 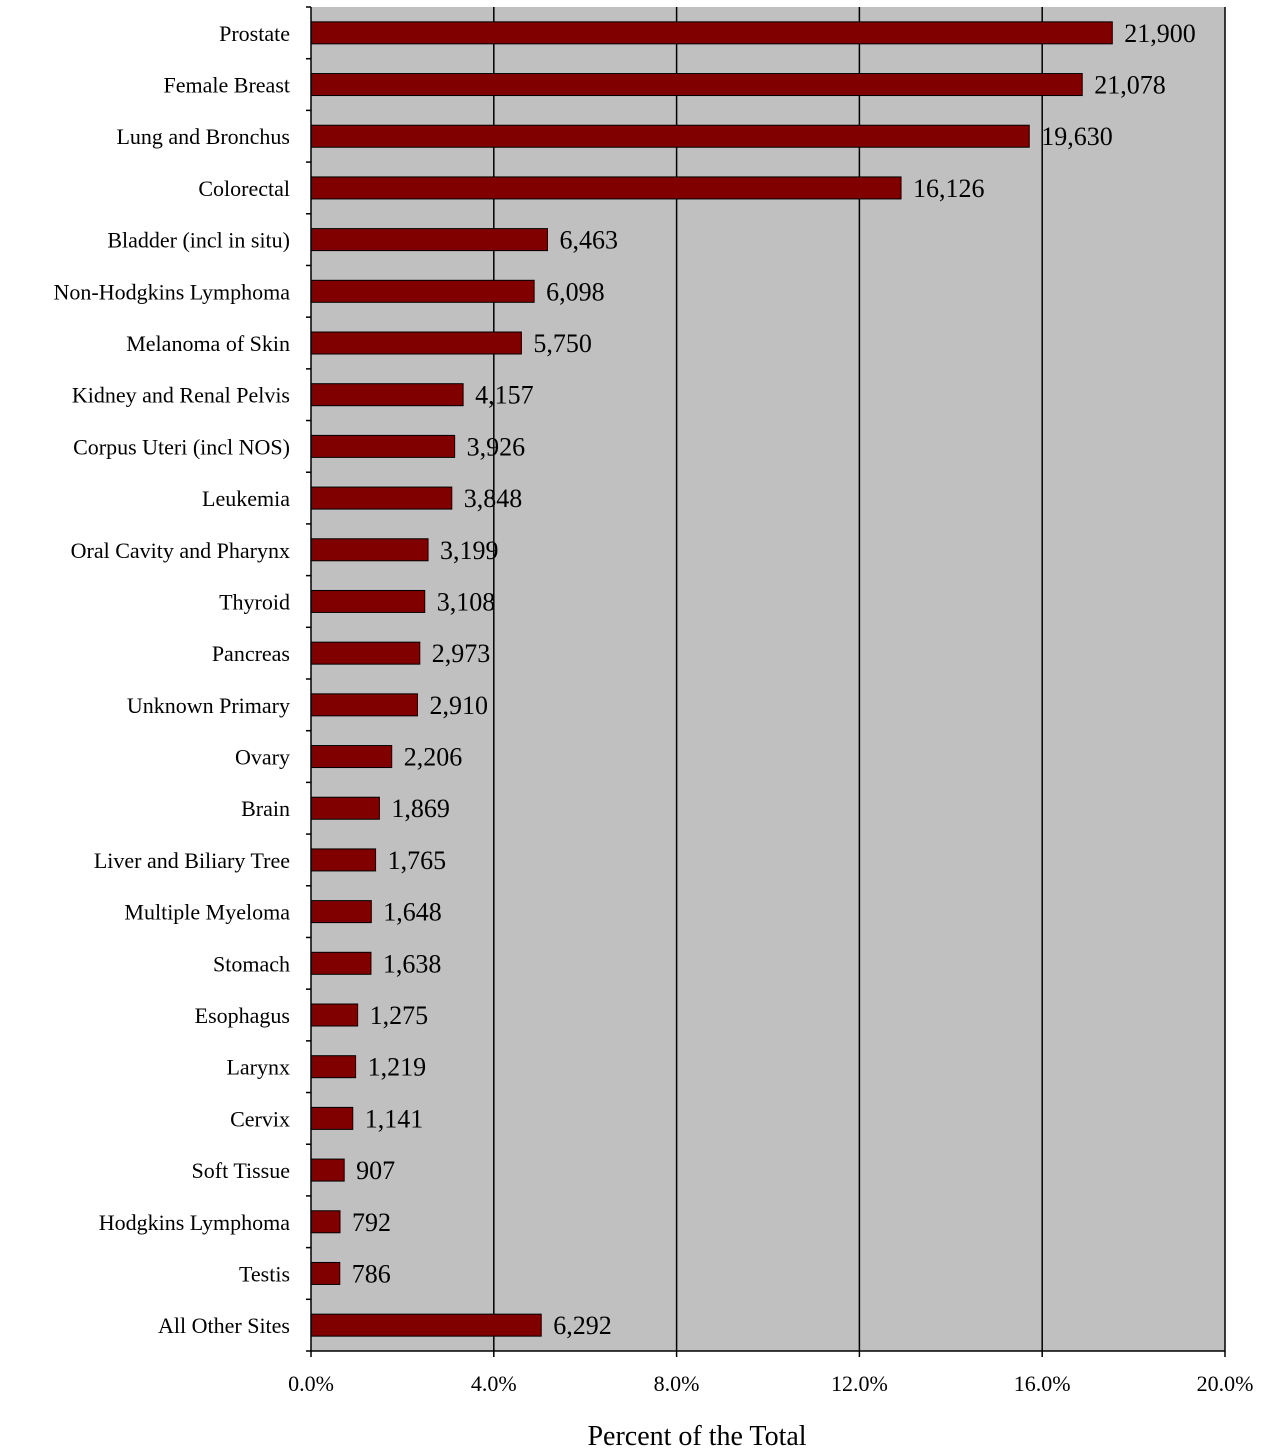 What do you see at coordinates (251, 963) in the screenshot?
I see `category-label: Stomach` at bounding box center [251, 963].